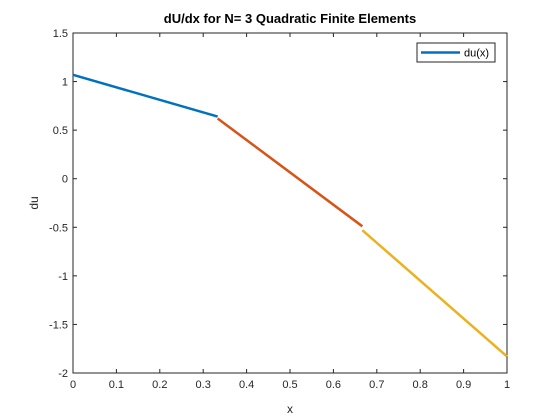 The image size is (560, 420). I want to click on y-tick-label: 1.5, so click(60, 34).